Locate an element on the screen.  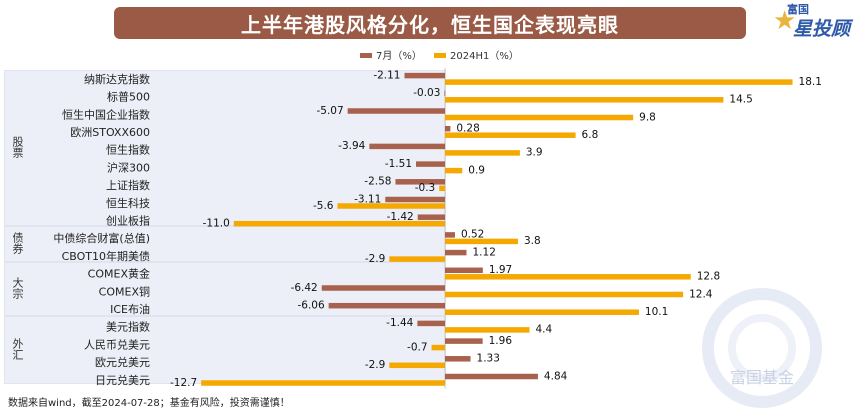
category-label: 标普500 is located at coordinates (128, 97).